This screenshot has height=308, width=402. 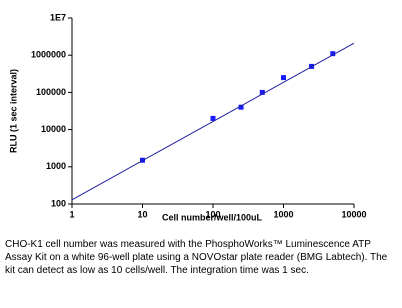 What do you see at coordinates (283, 214) in the screenshot?
I see `x-tick-label: 1000` at bounding box center [283, 214].